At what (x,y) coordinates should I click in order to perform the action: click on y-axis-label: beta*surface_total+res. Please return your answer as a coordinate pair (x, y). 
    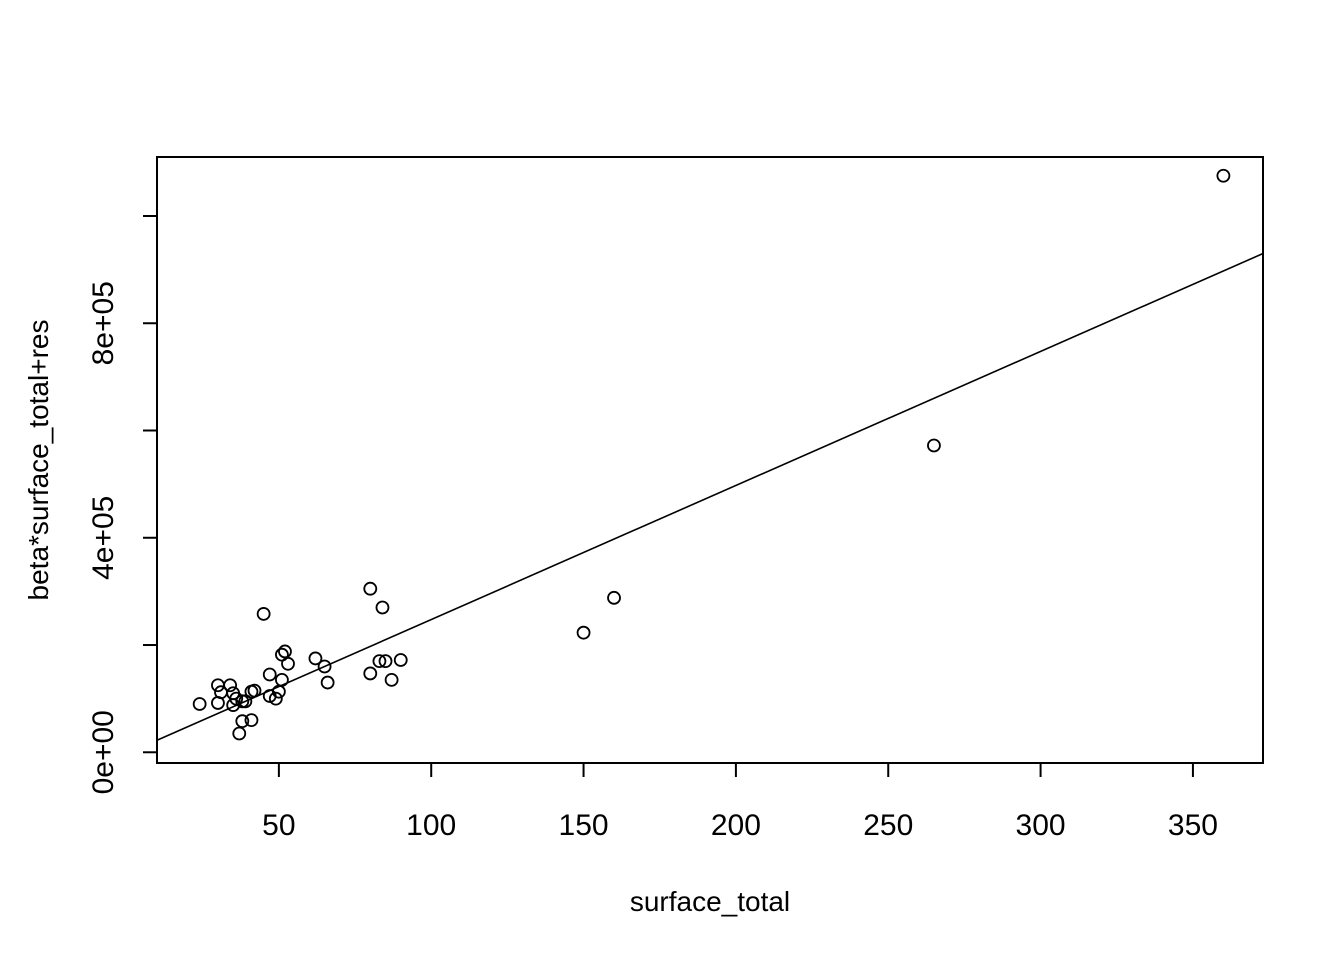
    Looking at the image, I should click on (38, 460).